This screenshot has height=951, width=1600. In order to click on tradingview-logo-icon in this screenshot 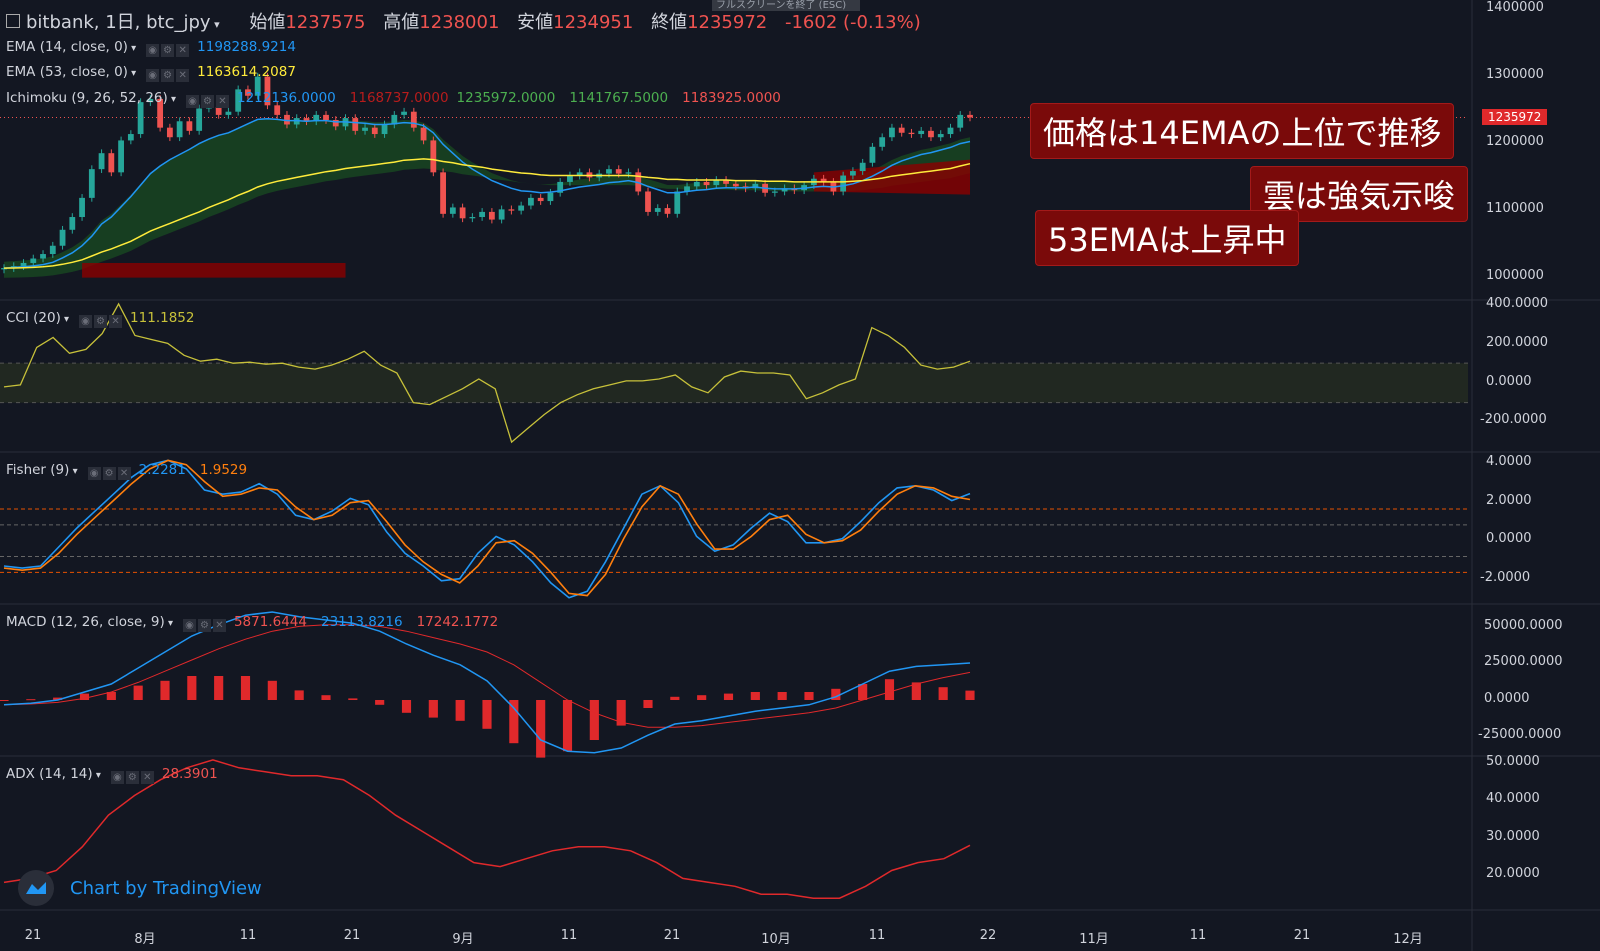, I will do `click(36, 888)`.